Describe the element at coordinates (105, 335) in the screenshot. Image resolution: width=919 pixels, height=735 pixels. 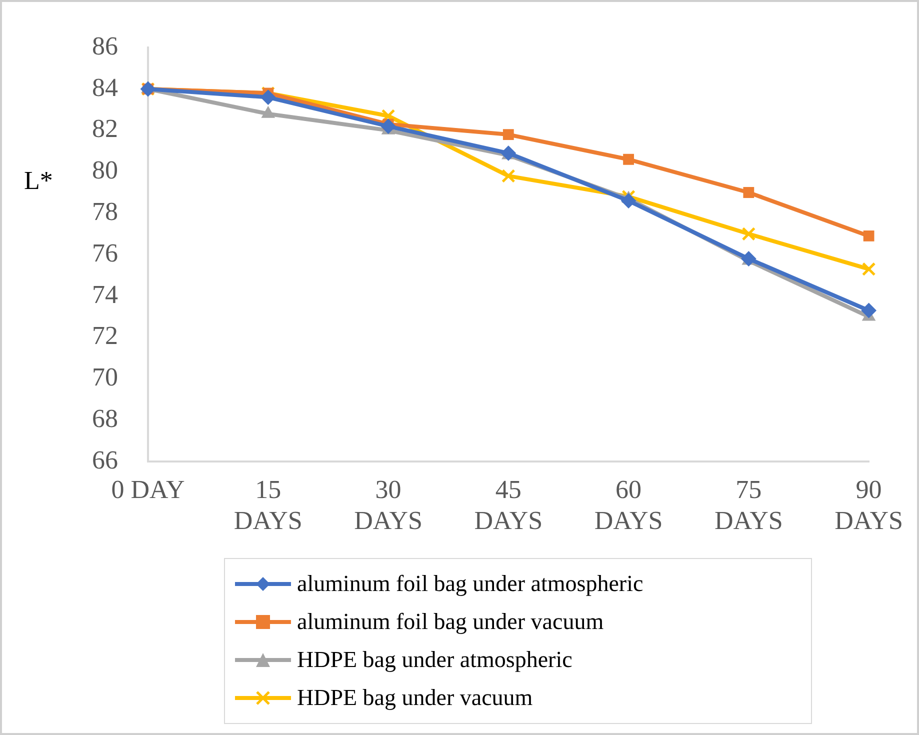
I see `y-tick-label: 72` at that location.